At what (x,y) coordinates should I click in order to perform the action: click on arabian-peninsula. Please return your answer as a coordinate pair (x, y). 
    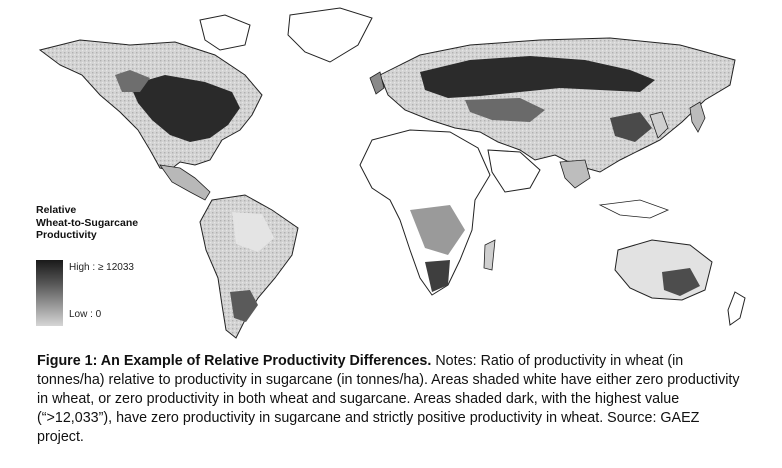
    Looking at the image, I should click on (514, 171).